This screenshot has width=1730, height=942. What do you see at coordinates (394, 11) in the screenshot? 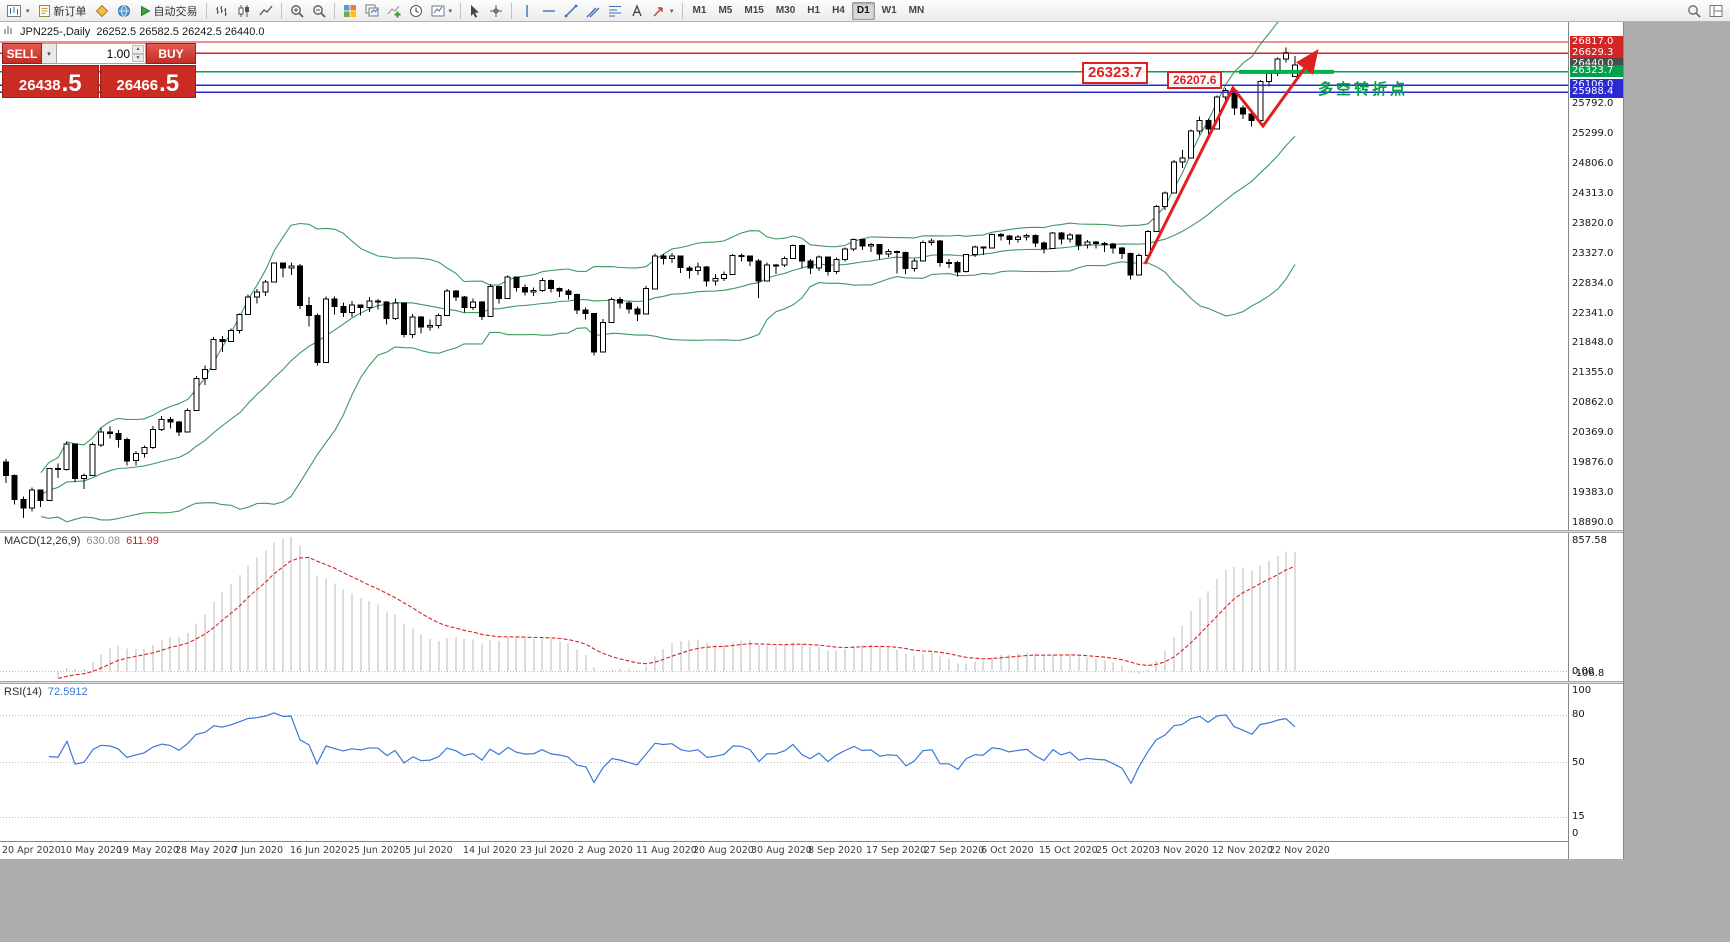
I see `indicators-button` at bounding box center [394, 11].